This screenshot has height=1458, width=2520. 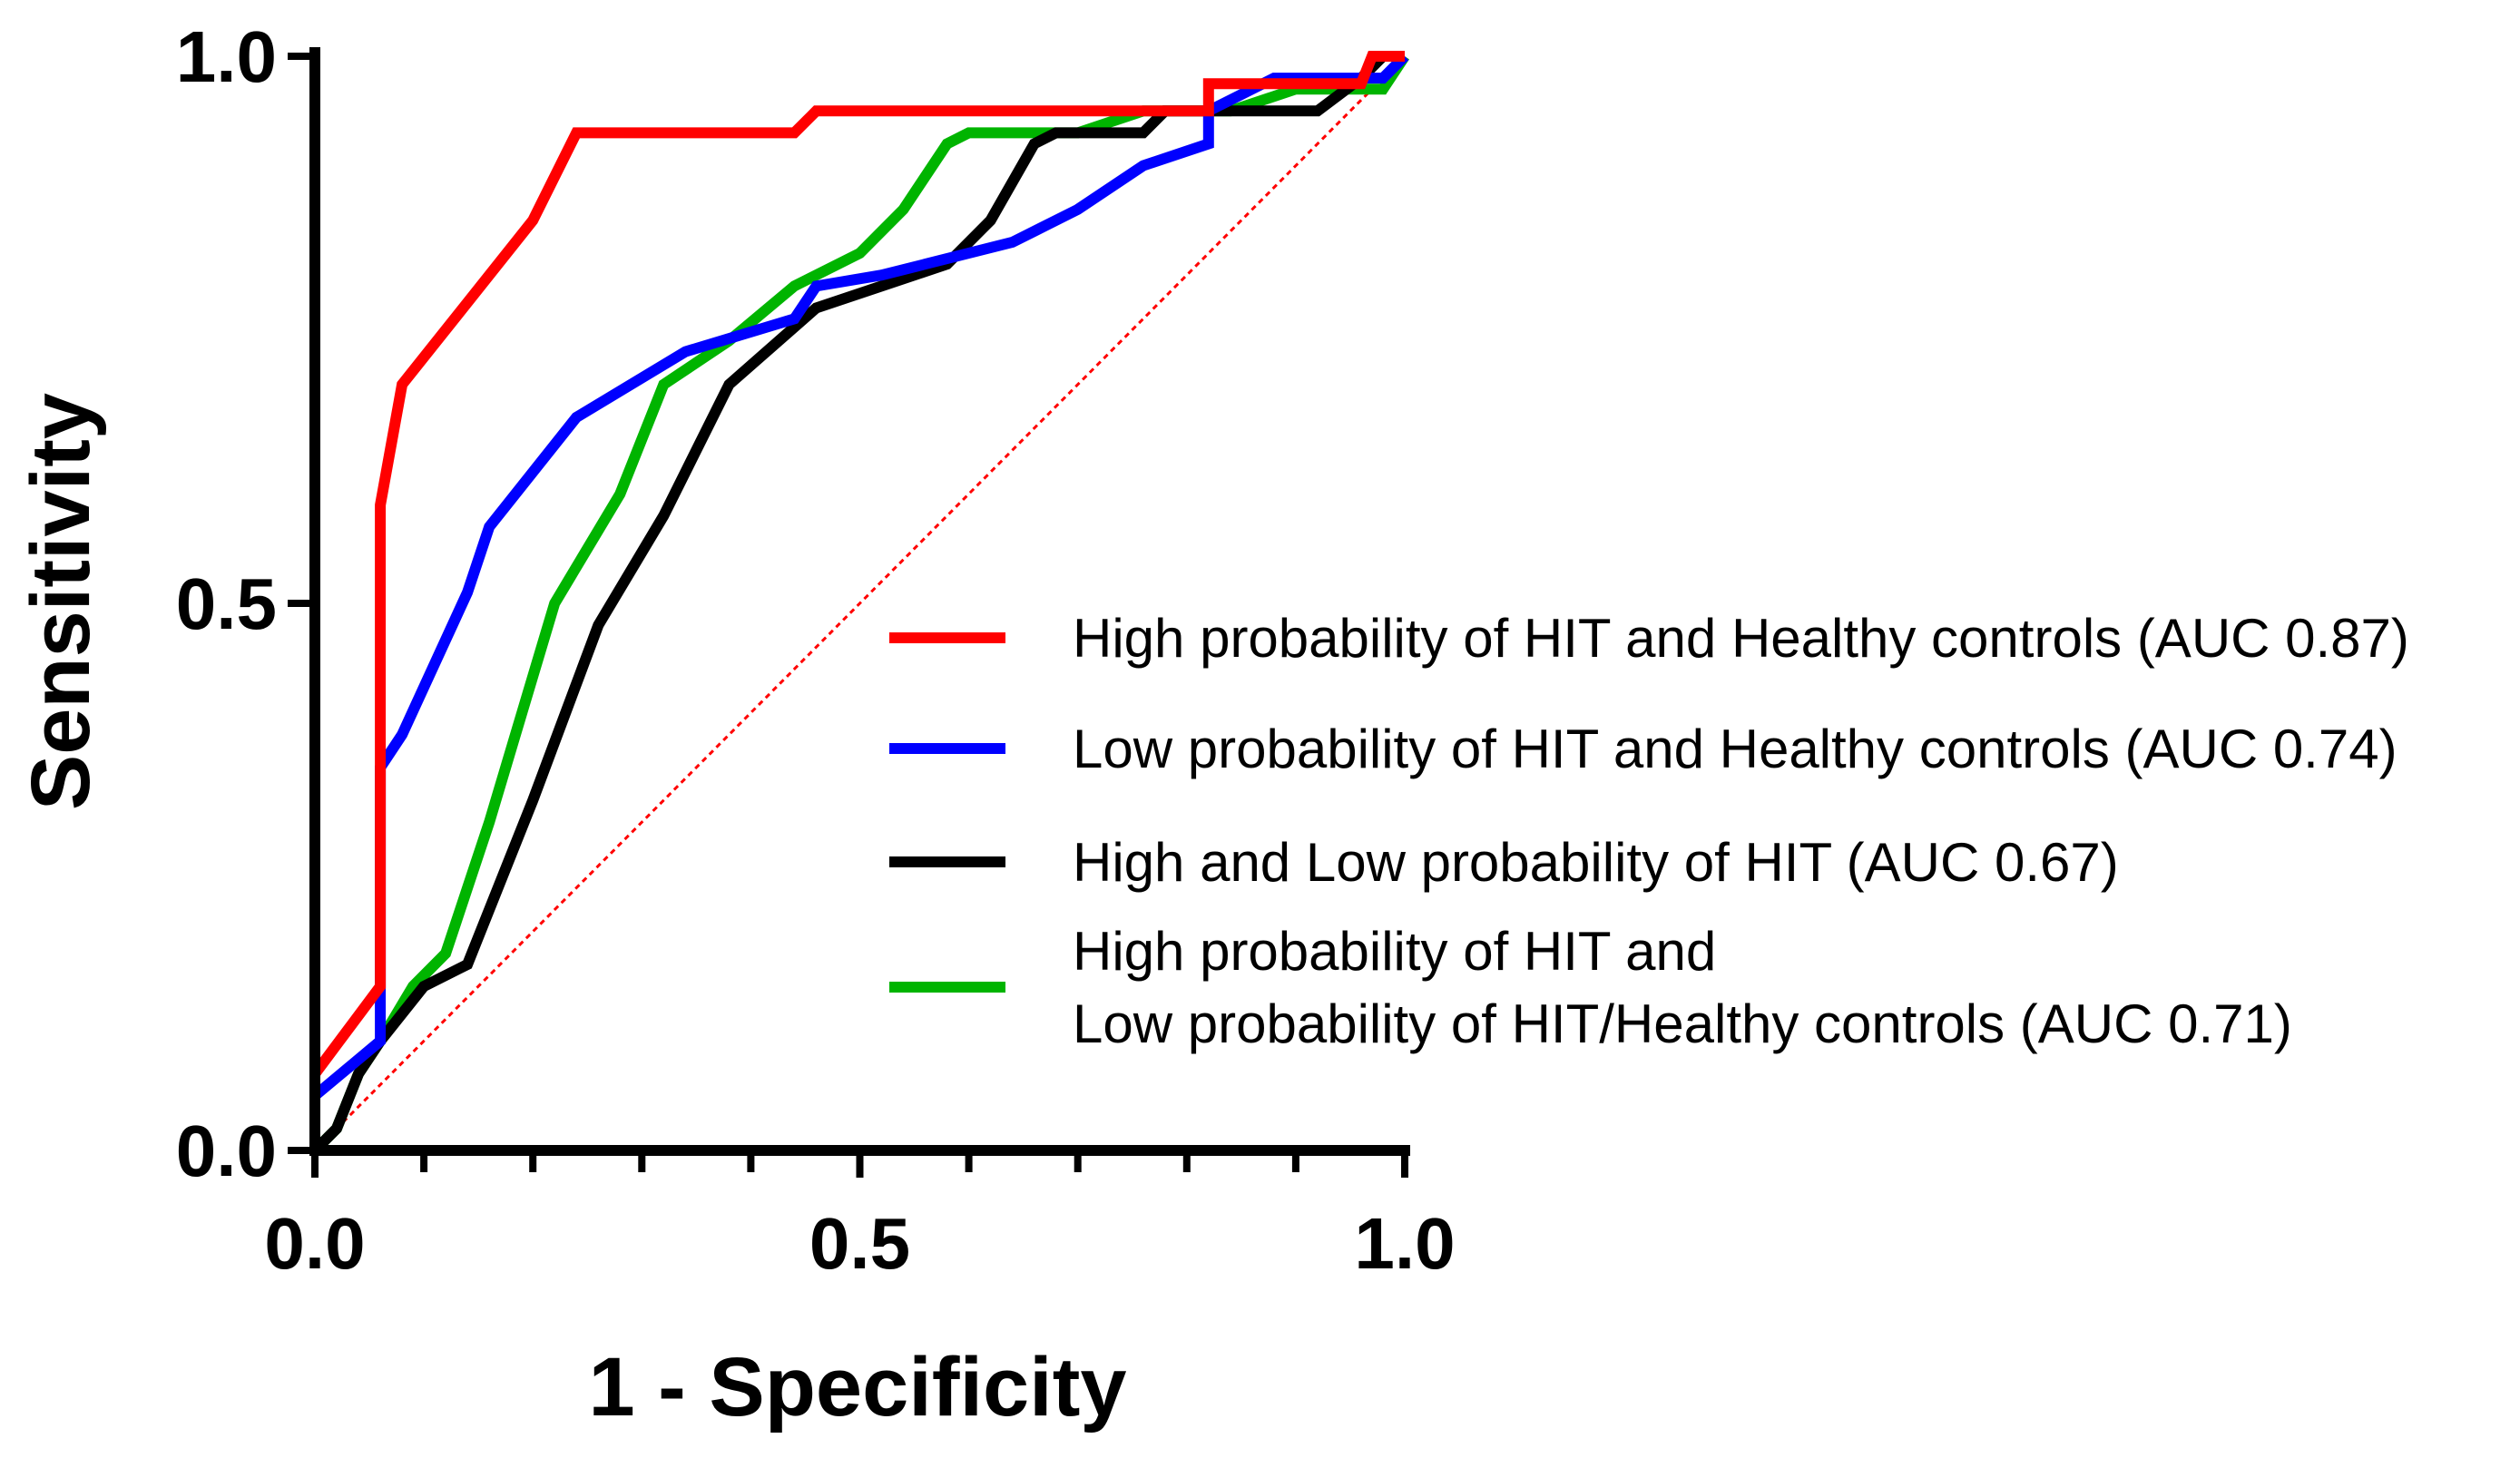 I want to click on x-tick-label: 0.5, so click(x=860, y=1243).